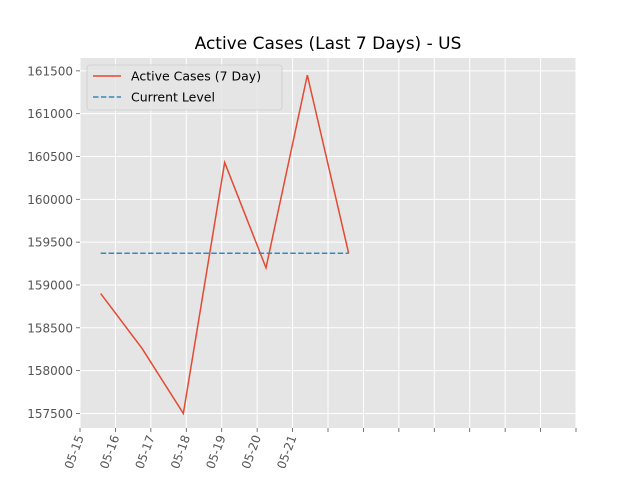 The height and width of the screenshot is (484, 640). I want to click on legend-label-active-cases: Active Cases (7 Day), so click(196, 76).